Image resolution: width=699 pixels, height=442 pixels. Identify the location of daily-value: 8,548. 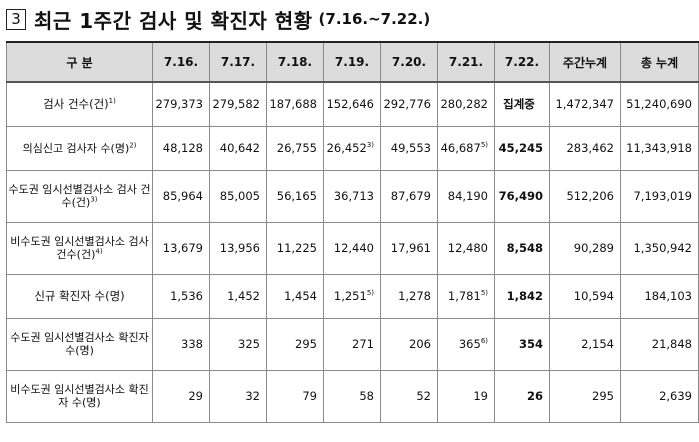
(524, 248).